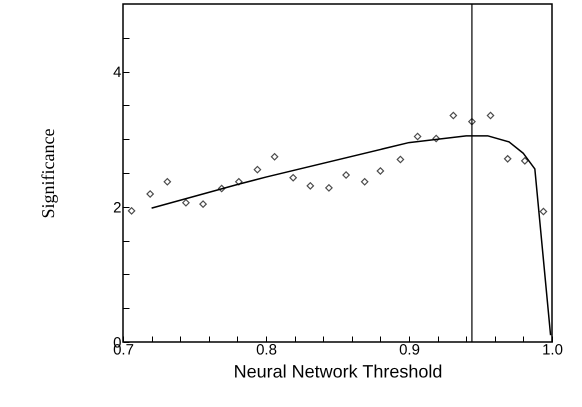 Image resolution: width=582 pixels, height=407 pixels. I want to click on y-tick-label: 4, so click(117, 73).